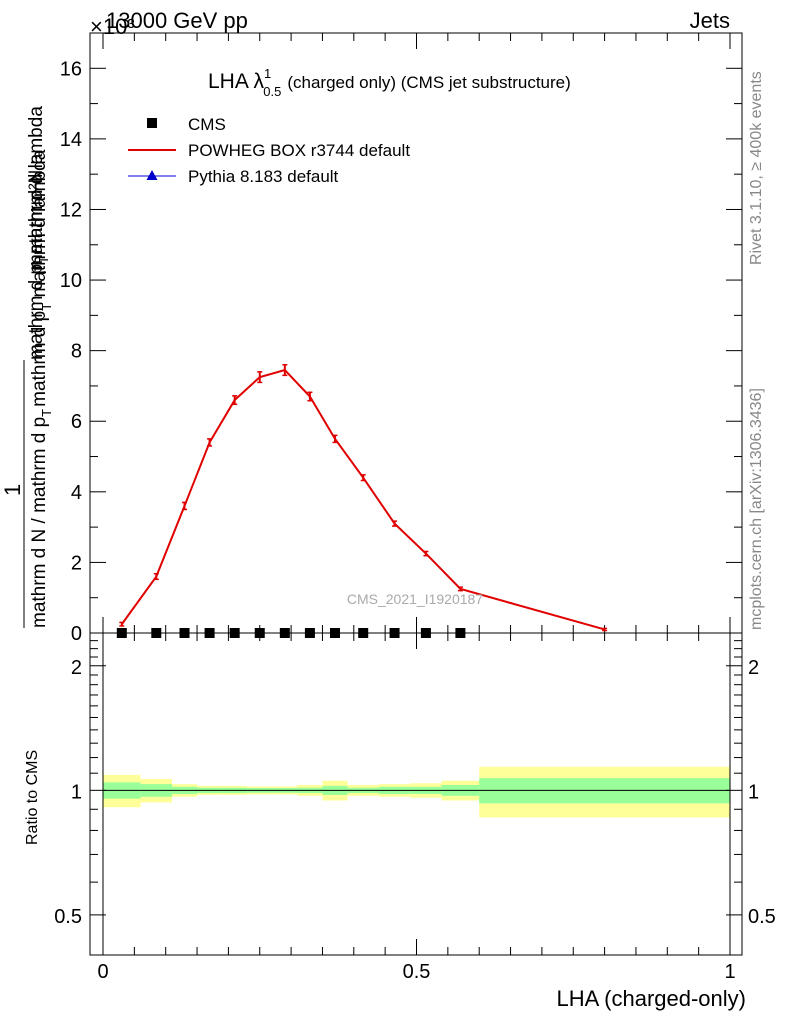 The width and height of the screenshot is (786, 1024). Describe the element at coordinates (68, 917) in the screenshot. I see `ratio-ytick-label: 0.5` at that location.